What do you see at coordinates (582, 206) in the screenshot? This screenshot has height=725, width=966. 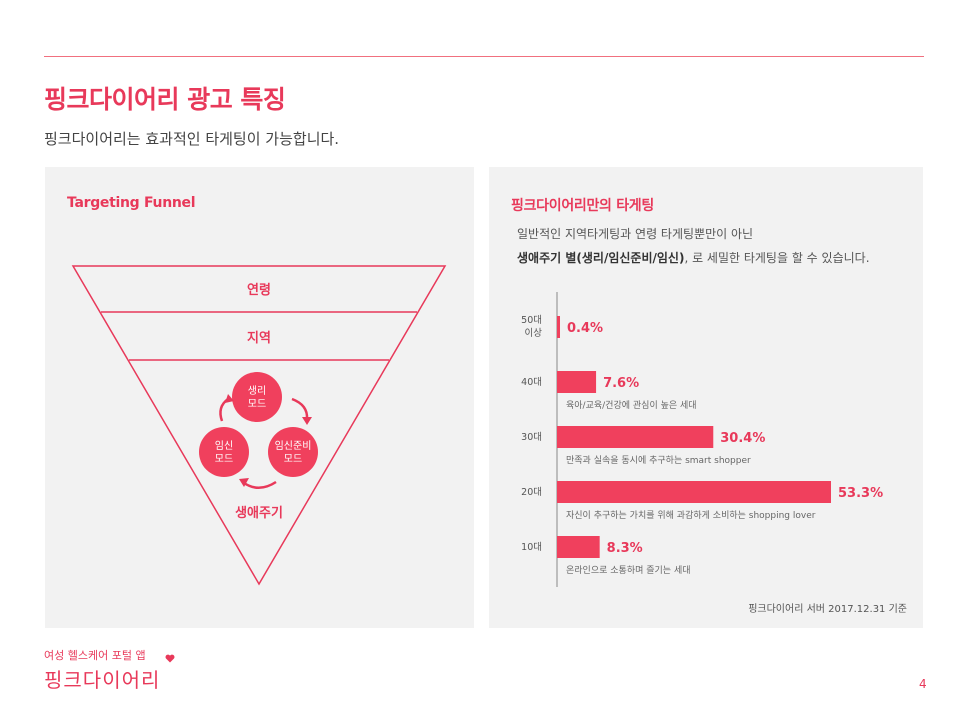 I see `targeting-panel-title: 핑크다이어리만의 타게팅` at bounding box center [582, 206].